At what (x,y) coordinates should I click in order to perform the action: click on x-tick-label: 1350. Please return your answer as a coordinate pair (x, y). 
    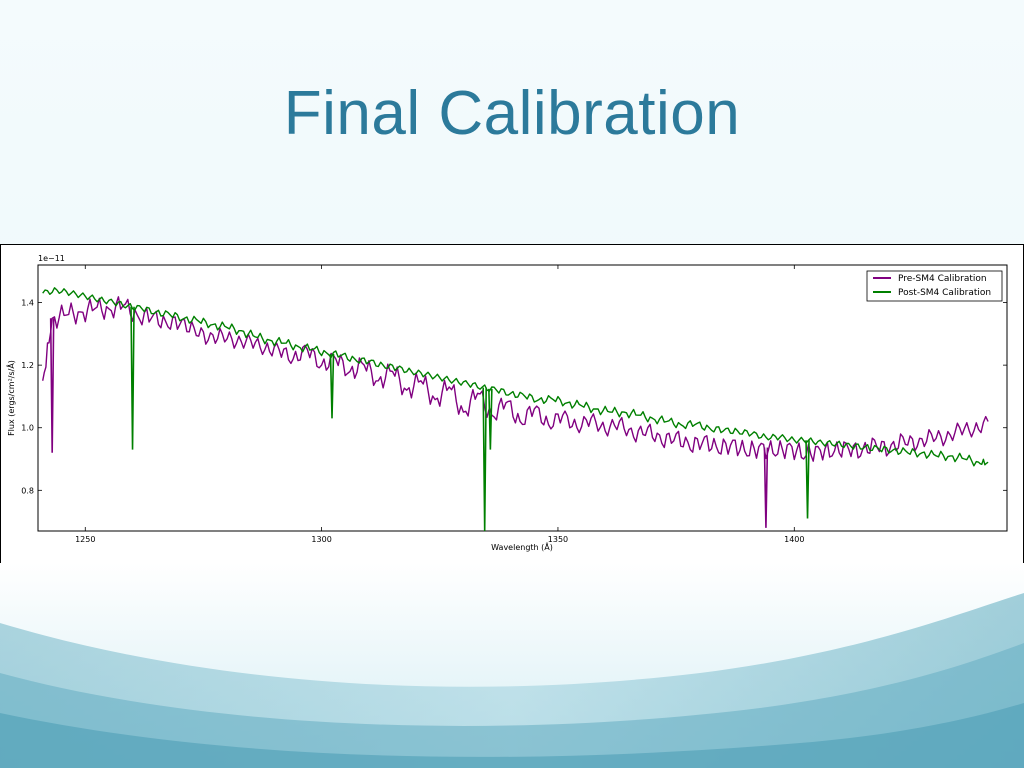
    Looking at the image, I should click on (558, 539).